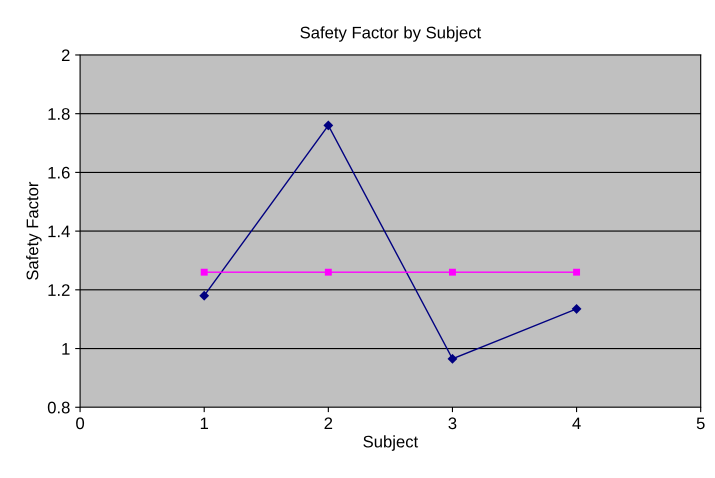 Image resolution: width=715 pixels, height=478 pixels. I want to click on y-tick-label: 1.8, so click(59, 114).